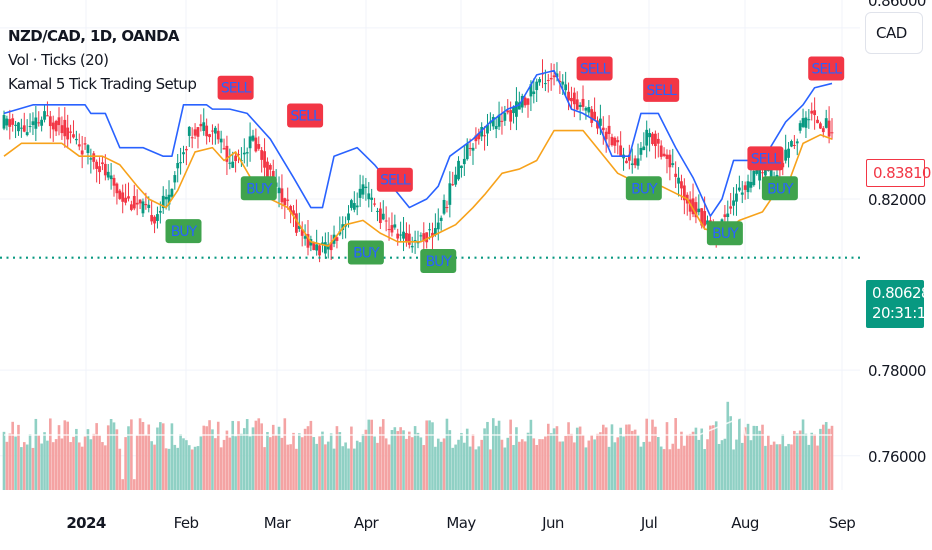  What do you see at coordinates (94, 36) in the screenshot?
I see `symbol-title: NZD/CAD, 1D, OANDA` at bounding box center [94, 36].